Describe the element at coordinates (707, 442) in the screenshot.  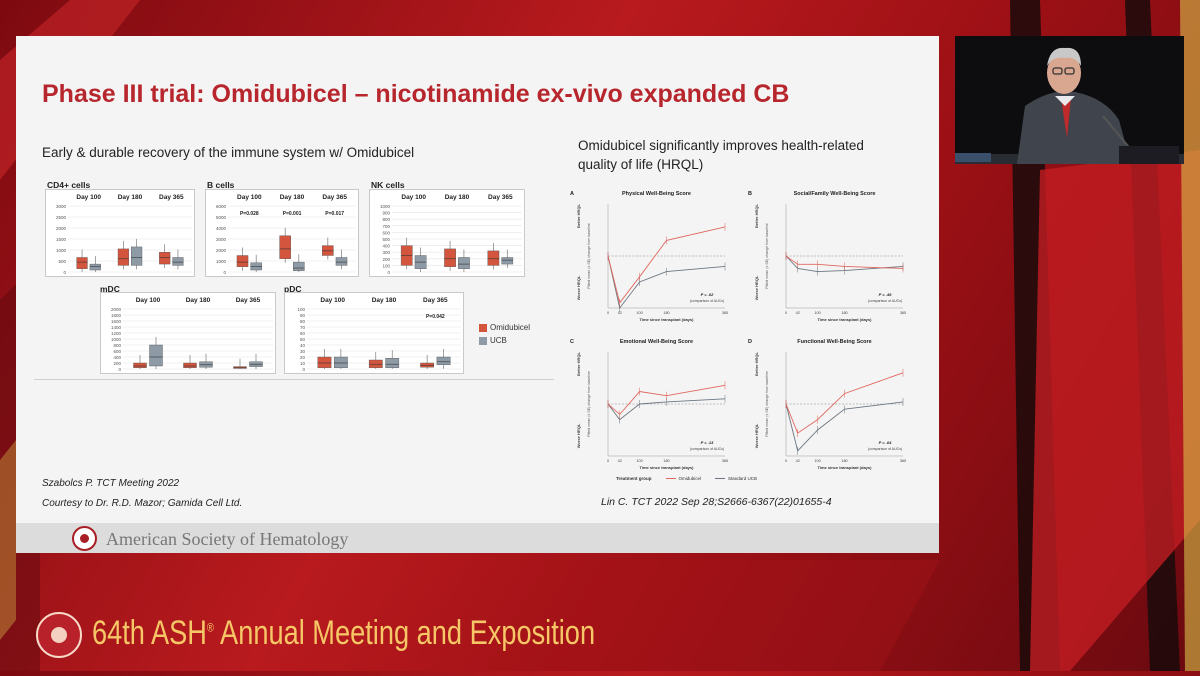
I see `p-value: P = .13` at that location.